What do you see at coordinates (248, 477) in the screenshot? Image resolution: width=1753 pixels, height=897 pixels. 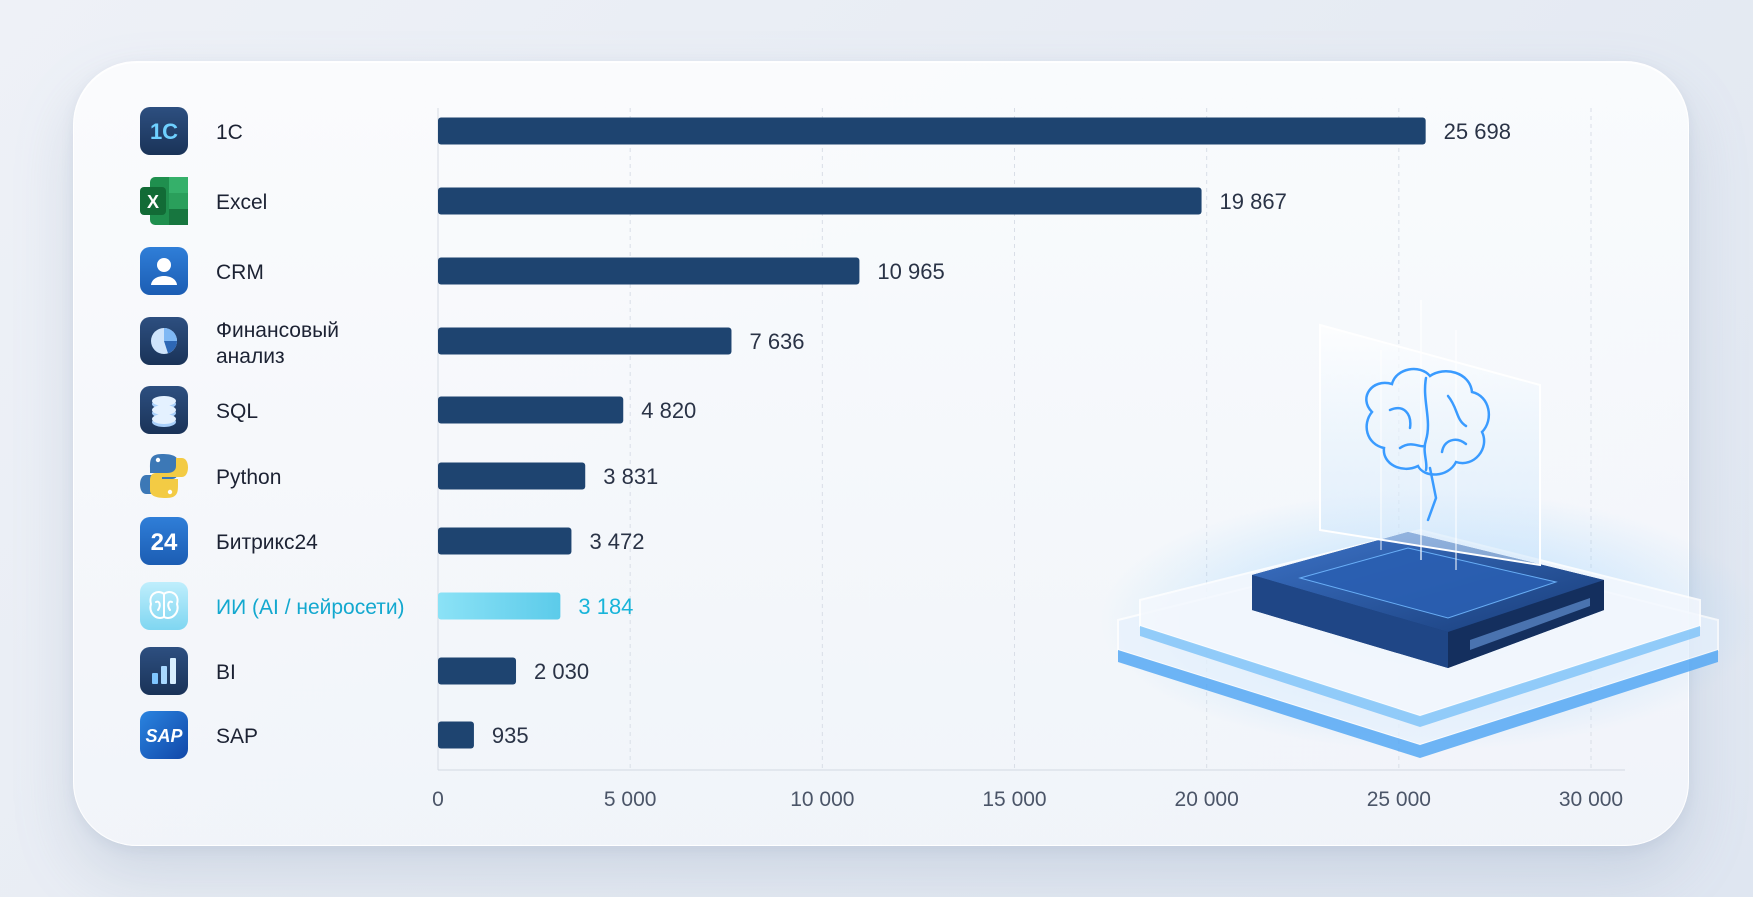 I see `category-label: Python` at bounding box center [248, 477].